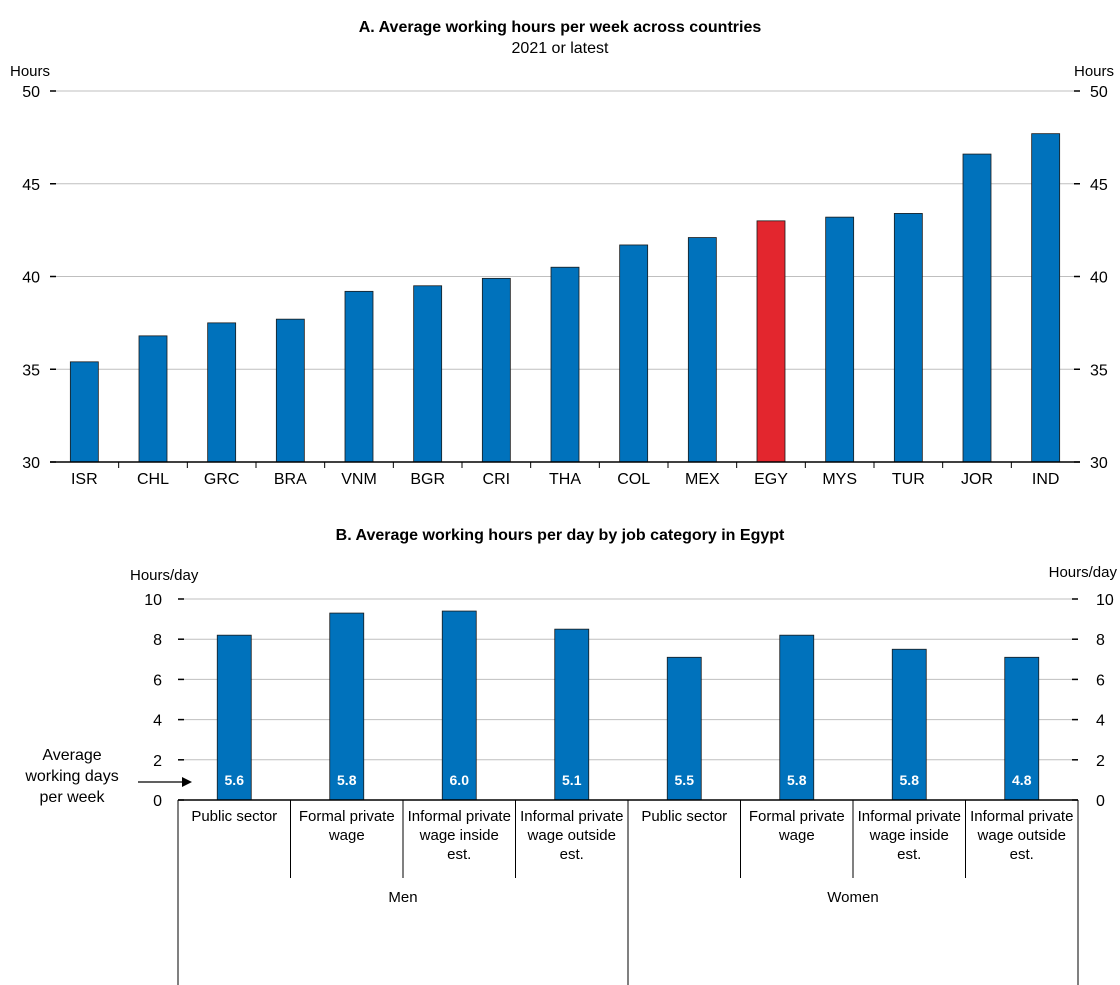  I want to click on panel-a-category-label: JOR, so click(977, 479).